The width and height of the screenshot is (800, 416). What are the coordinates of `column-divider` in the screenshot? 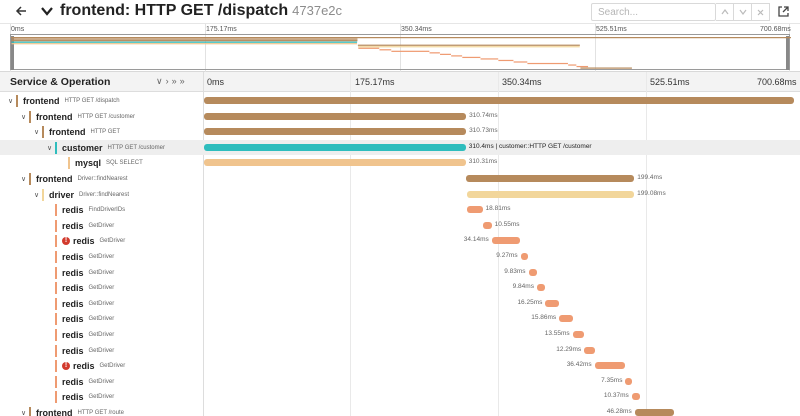 It's located at (203, 244).